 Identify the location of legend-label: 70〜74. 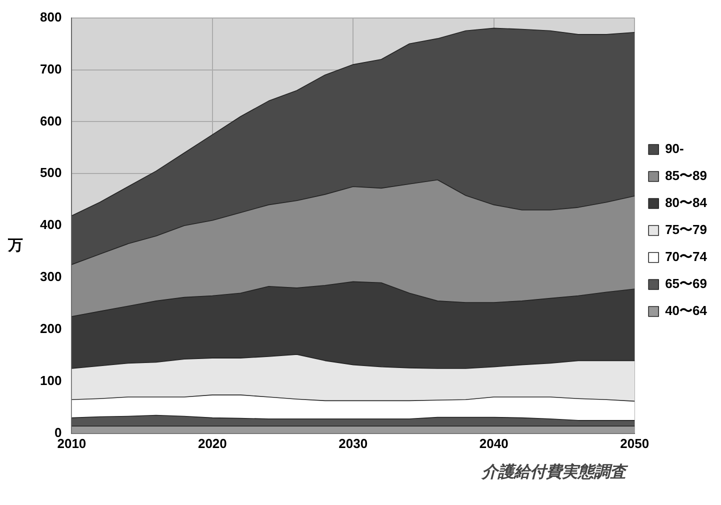
(686, 256).